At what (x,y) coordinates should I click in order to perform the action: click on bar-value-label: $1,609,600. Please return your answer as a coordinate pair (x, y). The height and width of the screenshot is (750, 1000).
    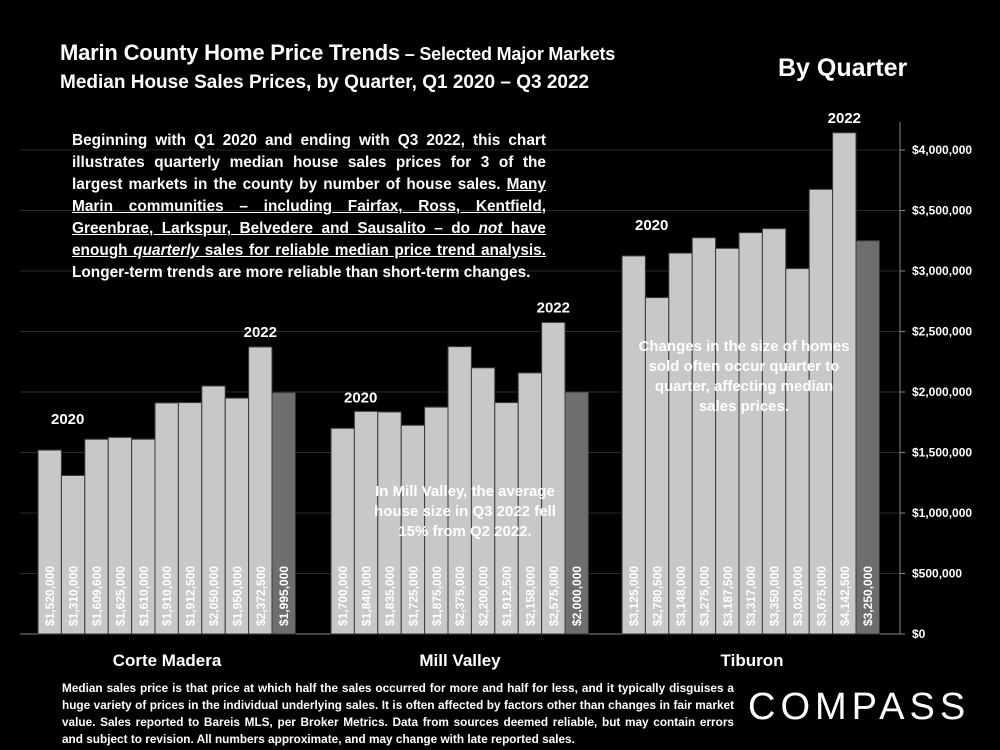
    Looking at the image, I should click on (97, 596).